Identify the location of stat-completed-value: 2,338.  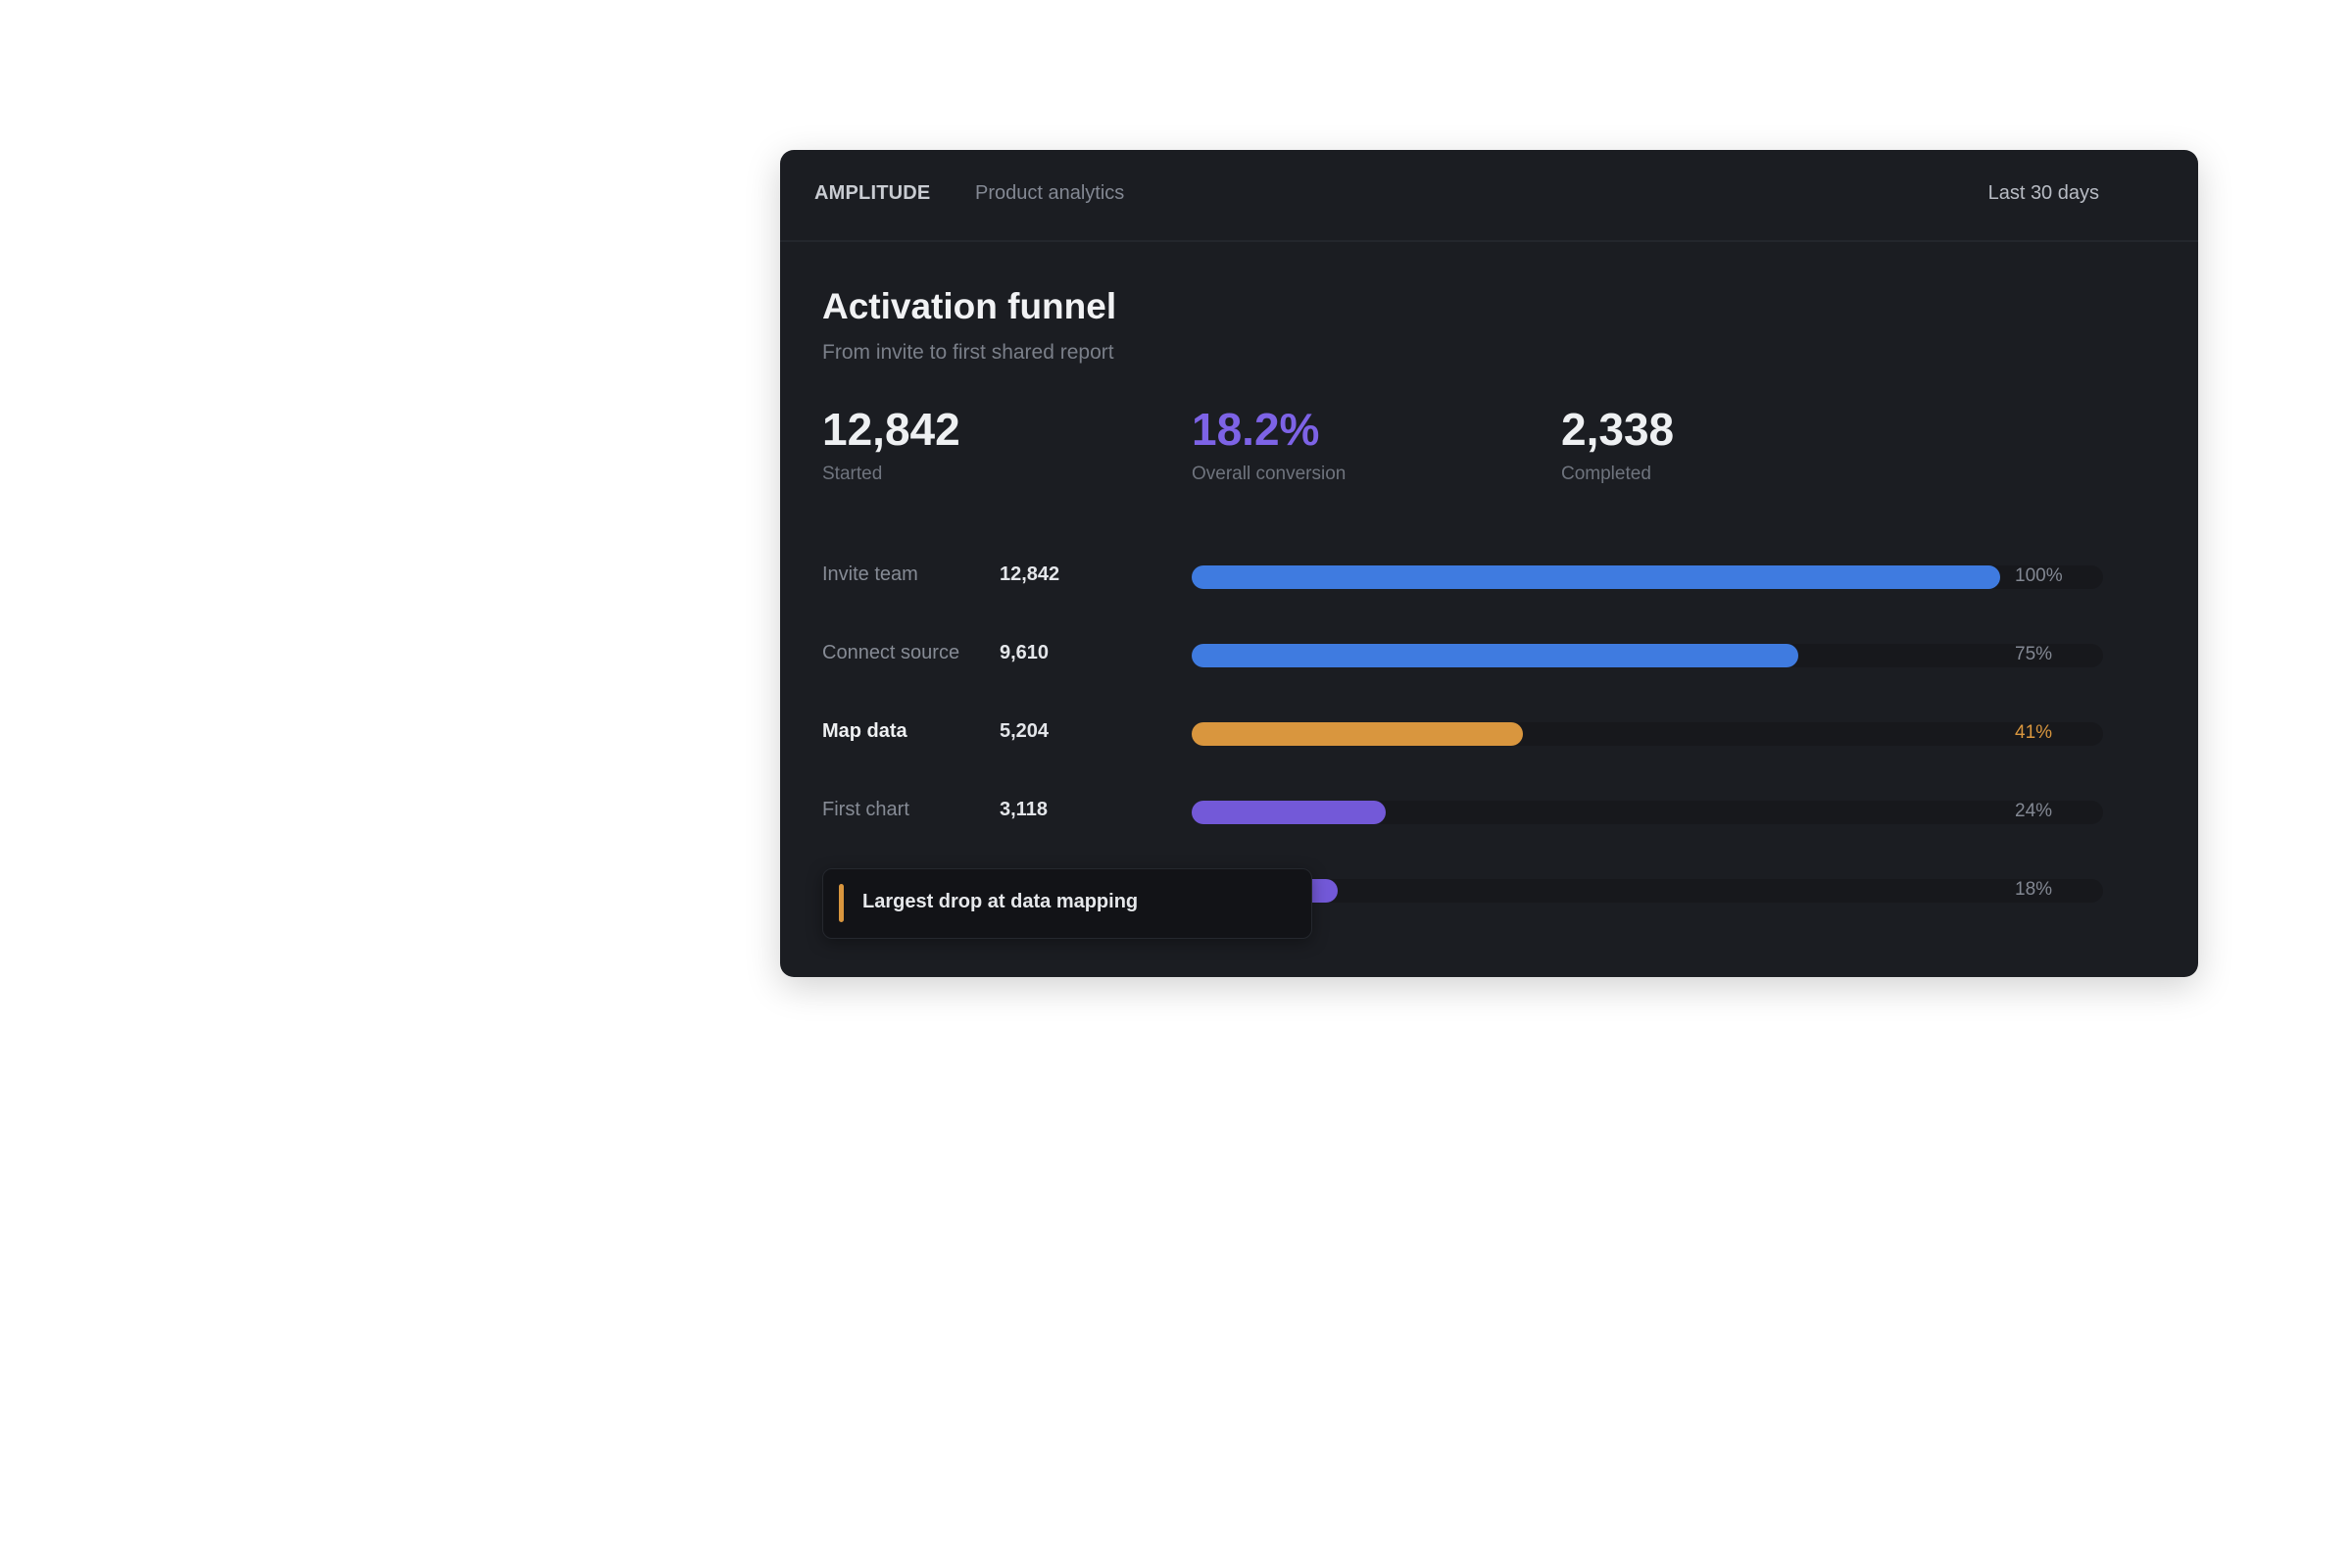
(1618, 429).